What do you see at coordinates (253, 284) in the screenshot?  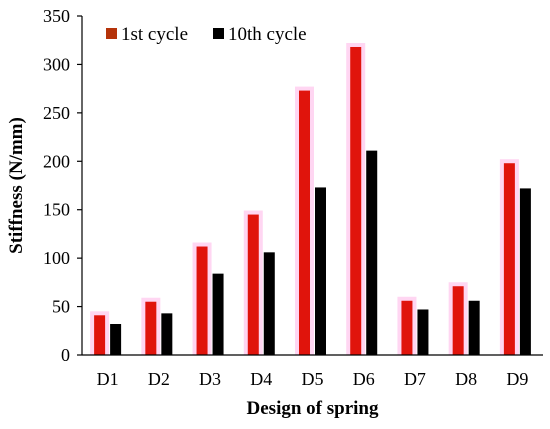 I see `bar-1st-cycle-D4` at bounding box center [253, 284].